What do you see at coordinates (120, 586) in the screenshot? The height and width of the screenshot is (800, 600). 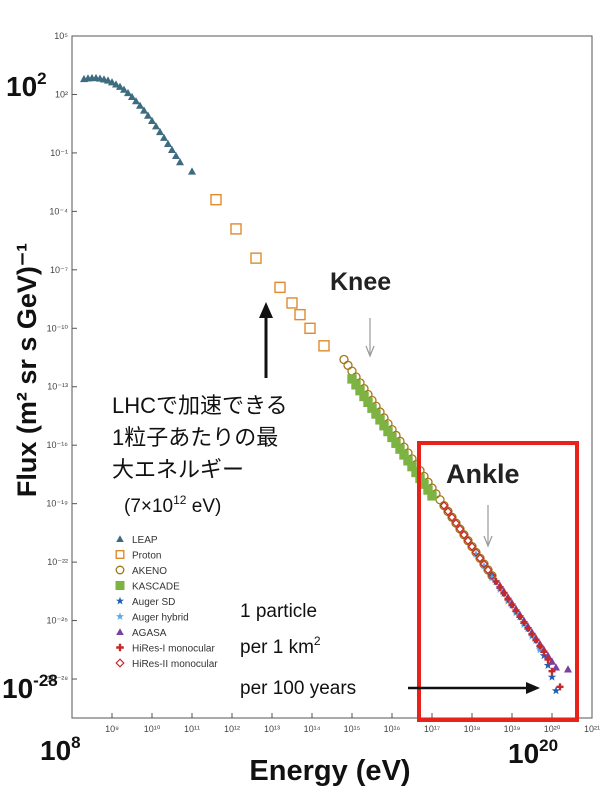 I see `legend-marker-kascade` at bounding box center [120, 586].